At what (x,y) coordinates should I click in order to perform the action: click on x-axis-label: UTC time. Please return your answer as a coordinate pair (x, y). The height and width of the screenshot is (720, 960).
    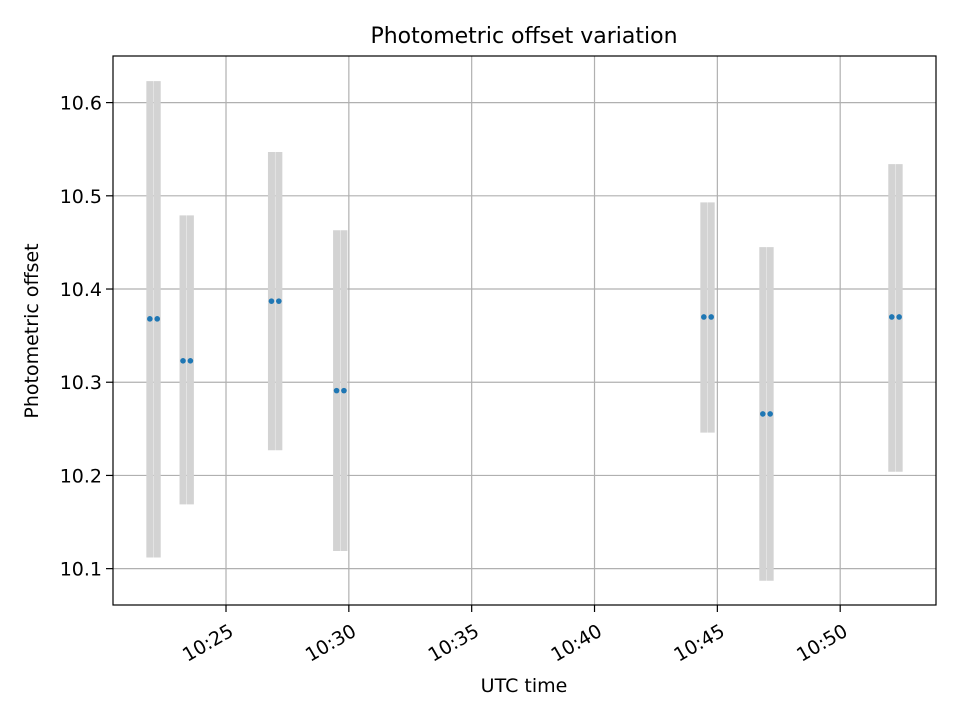
    Looking at the image, I should click on (524, 686).